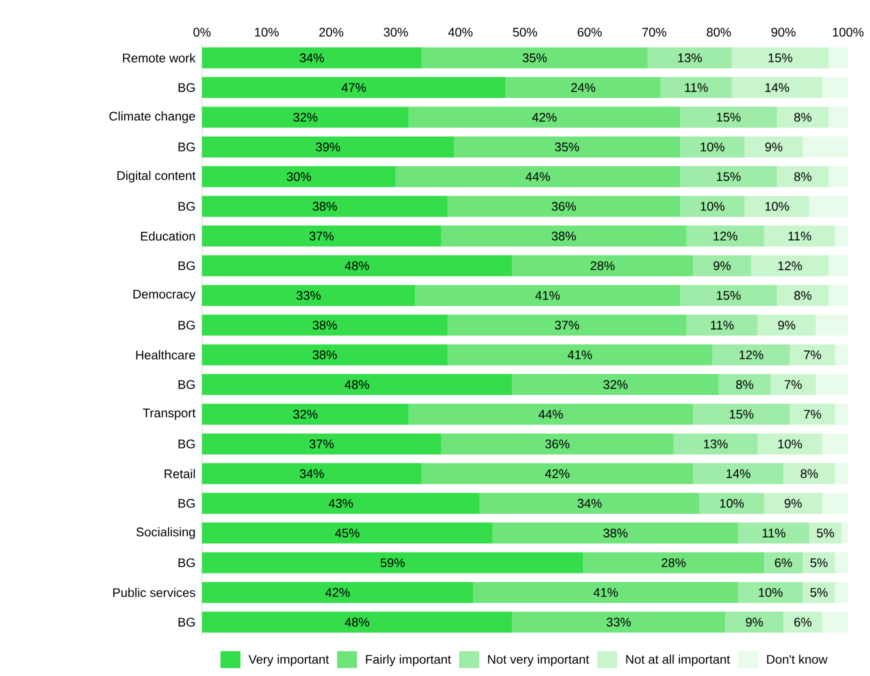 The image size is (870, 676). Describe the element at coordinates (525, 32) in the screenshot. I see `x-tick-label: 50%` at that location.